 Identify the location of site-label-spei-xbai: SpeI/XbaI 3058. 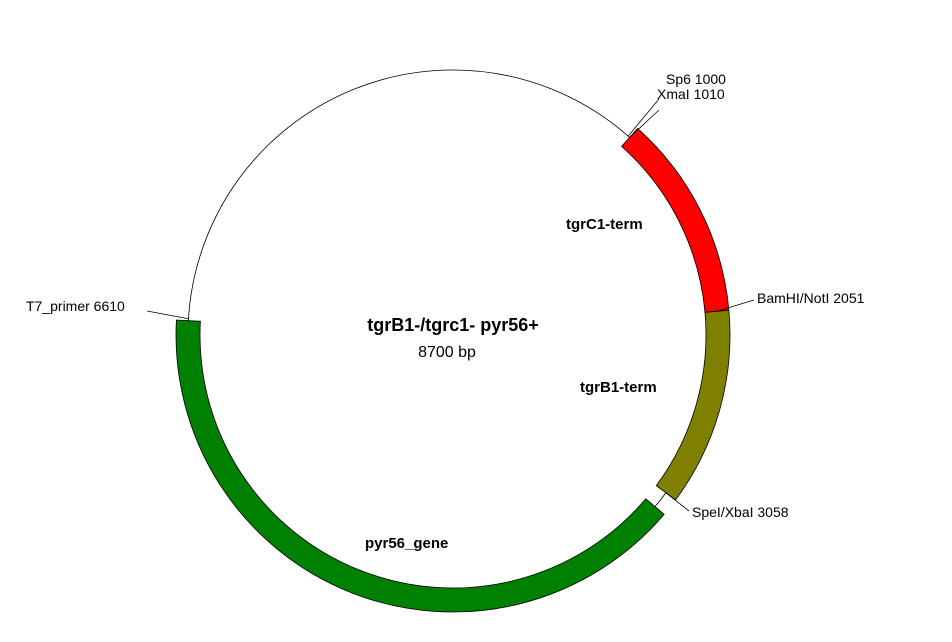
(740, 512).